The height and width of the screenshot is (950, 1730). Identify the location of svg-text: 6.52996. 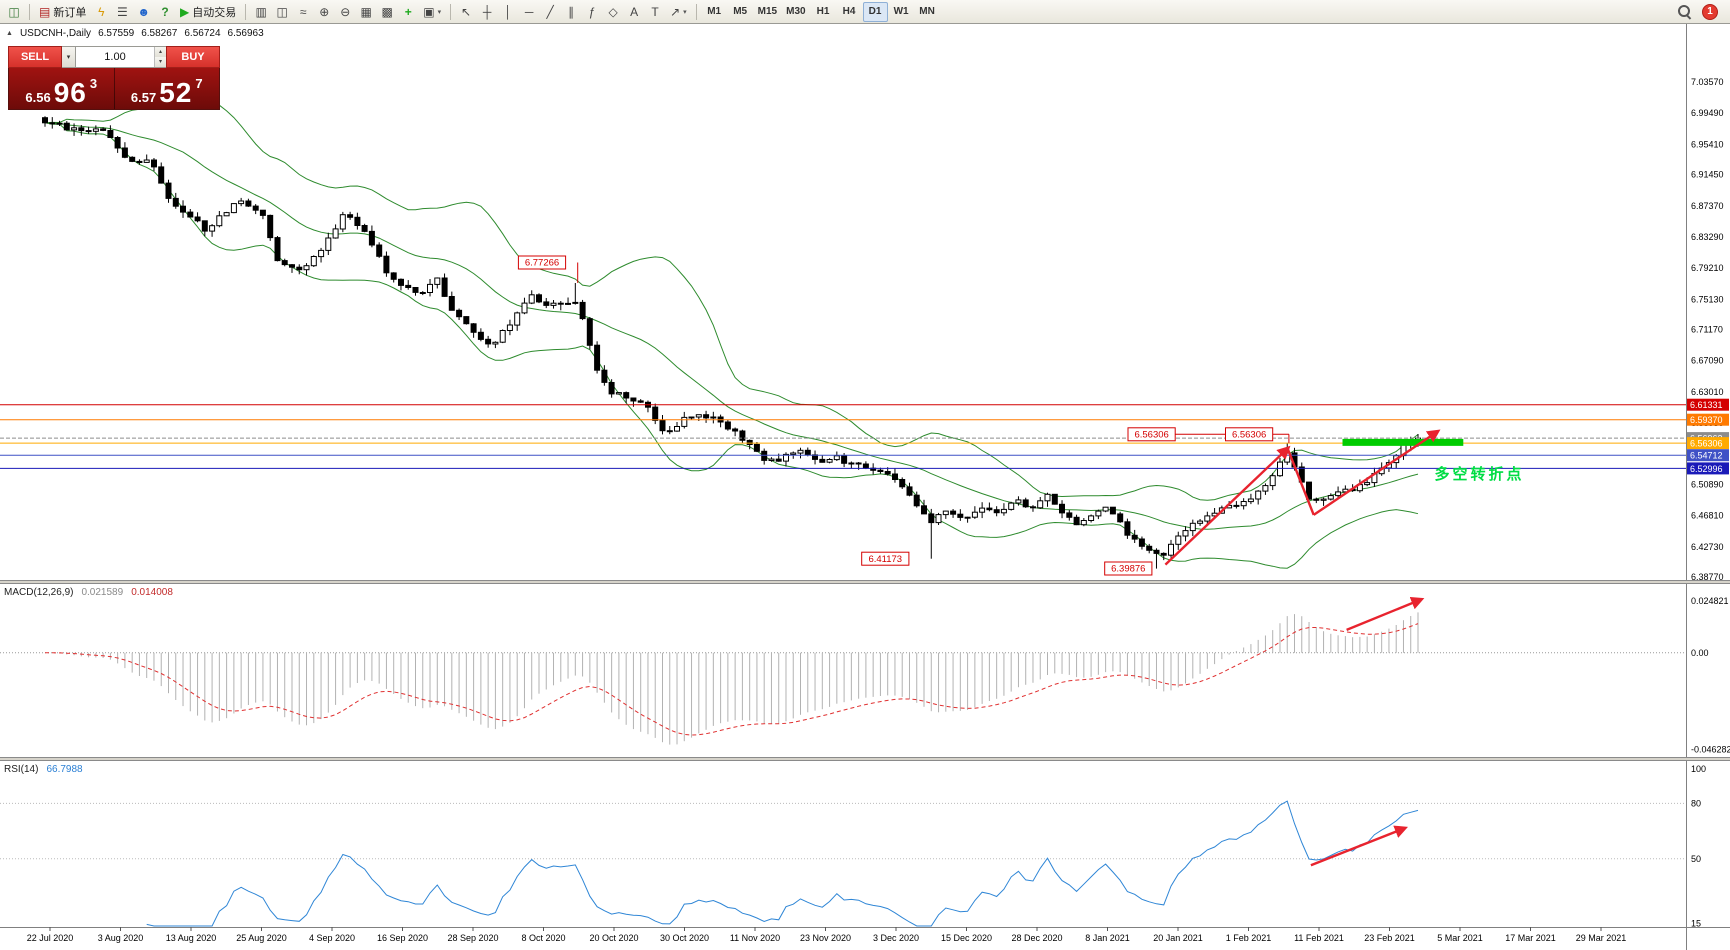
(1706, 469).